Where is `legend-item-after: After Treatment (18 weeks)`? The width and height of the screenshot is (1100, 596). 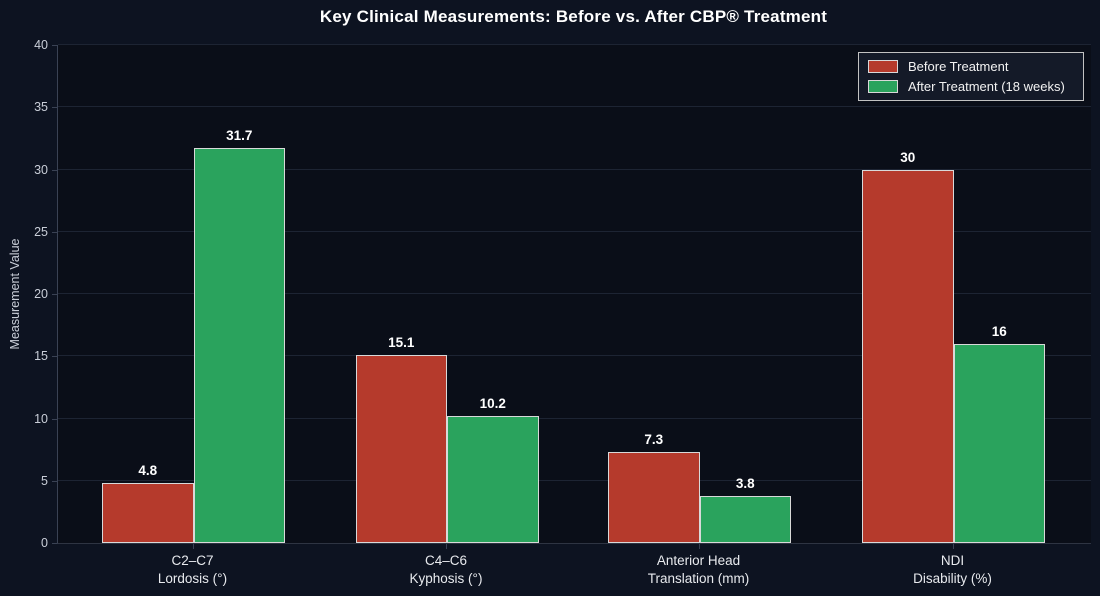 legend-item-after: After Treatment (18 weeks) is located at coordinates (971, 86).